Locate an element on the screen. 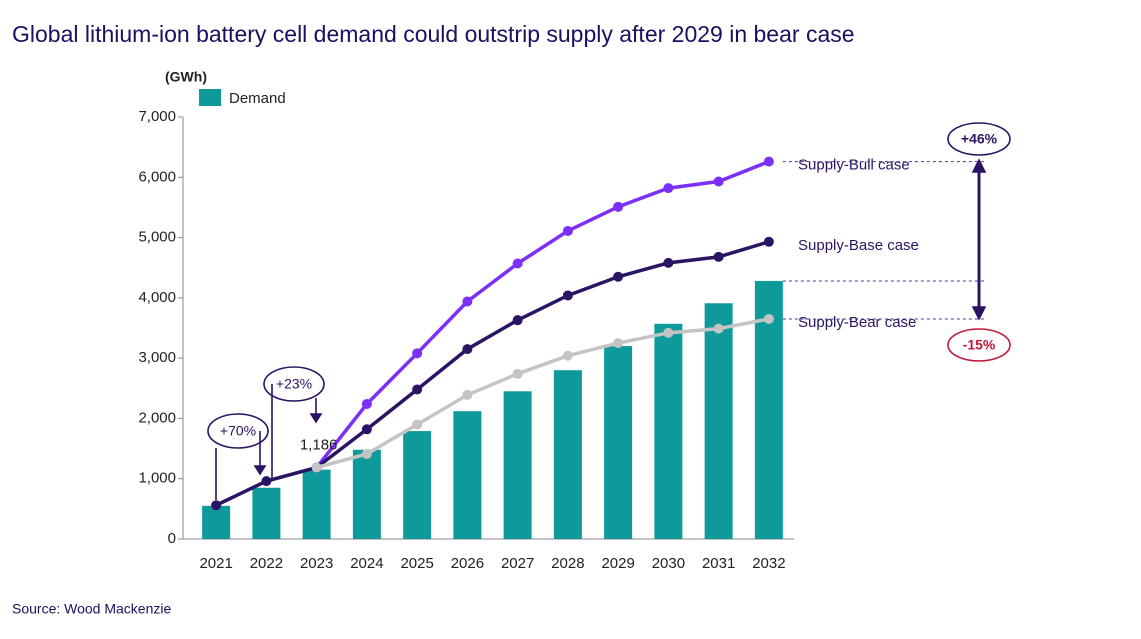 The image size is (1141, 639). annotation: -15% is located at coordinates (979, 345).